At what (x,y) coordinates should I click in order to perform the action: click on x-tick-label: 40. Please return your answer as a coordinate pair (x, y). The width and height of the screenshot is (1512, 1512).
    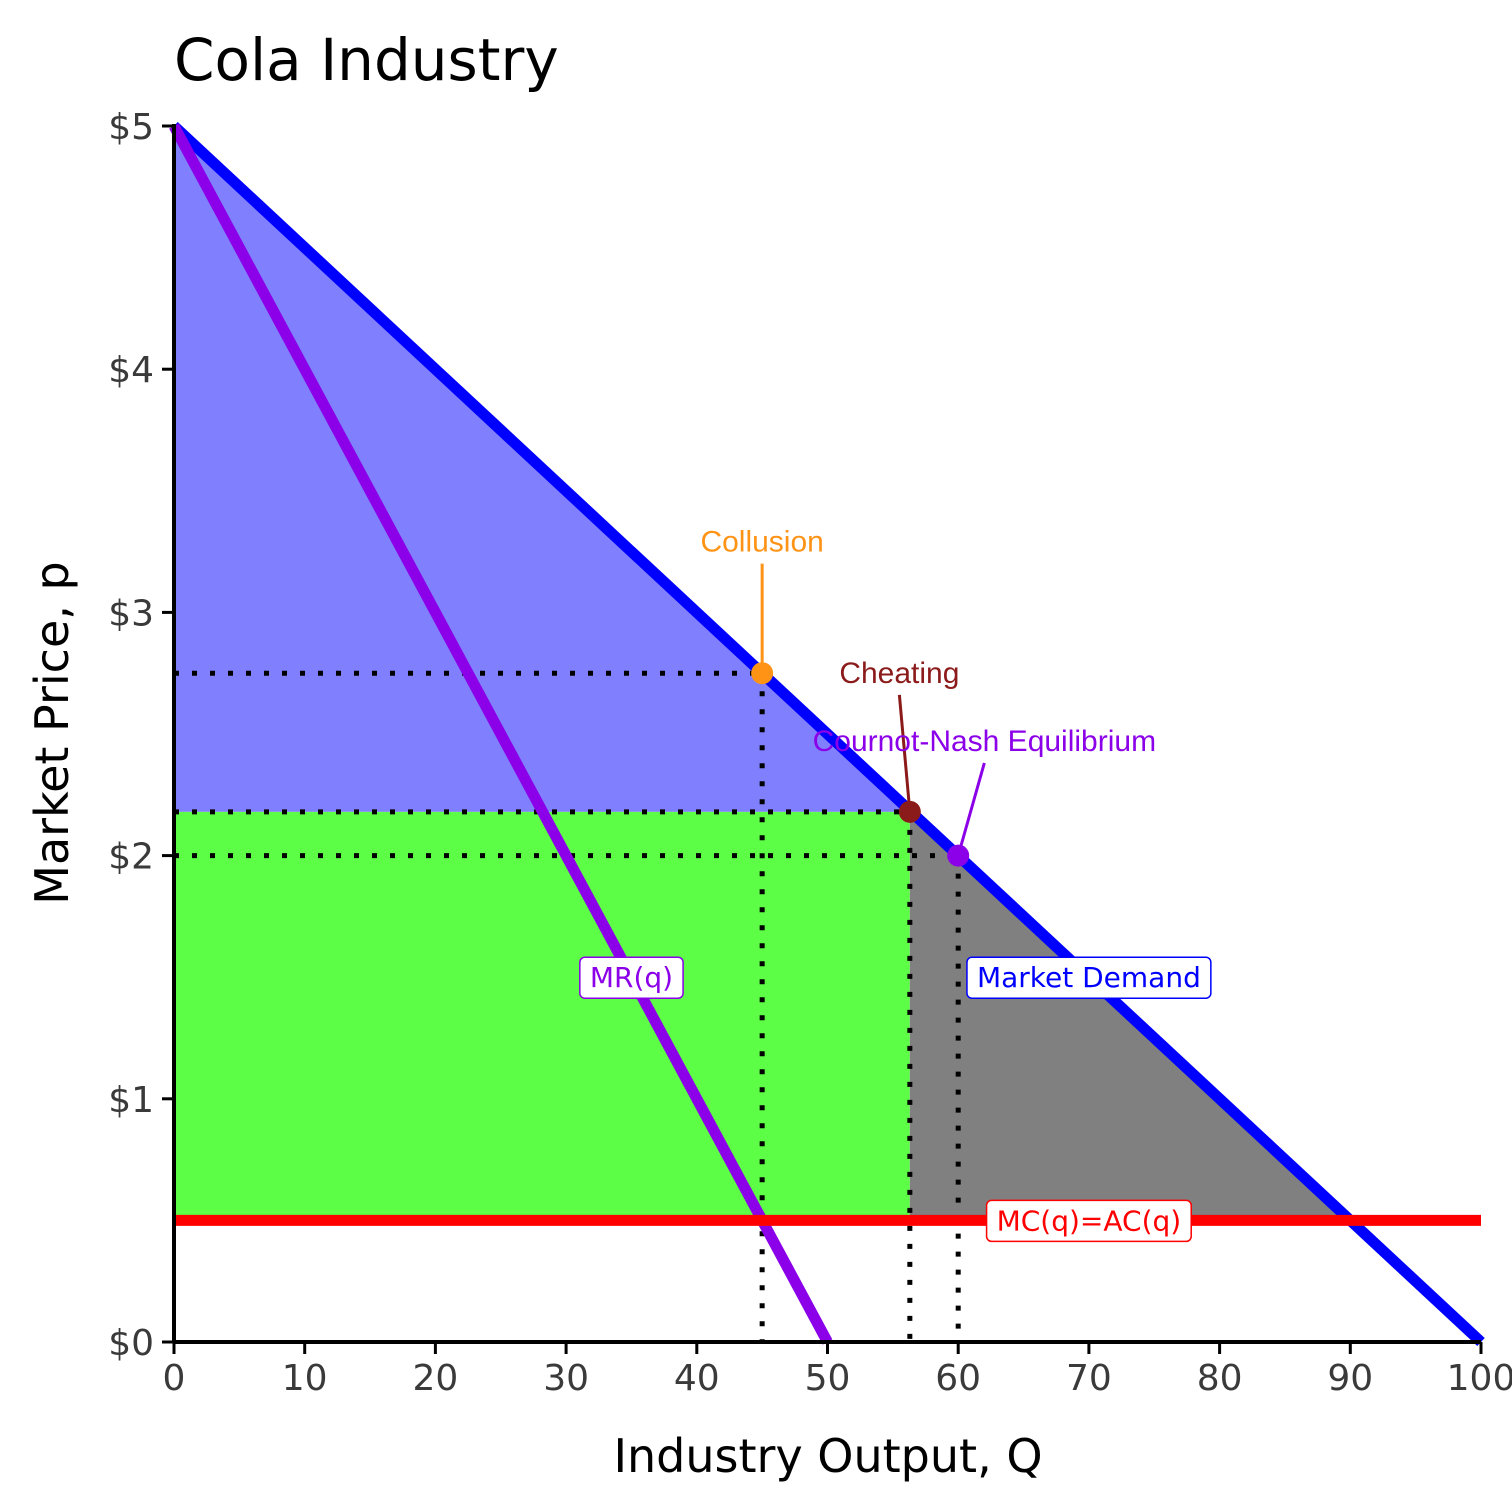
    Looking at the image, I should click on (697, 1378).